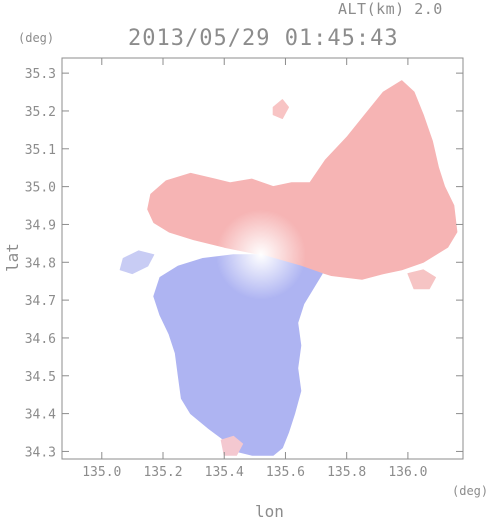  Describe the element at coordinates (40, 74) in the screenshot. I see `y-tick-label: 35.3` at that location.